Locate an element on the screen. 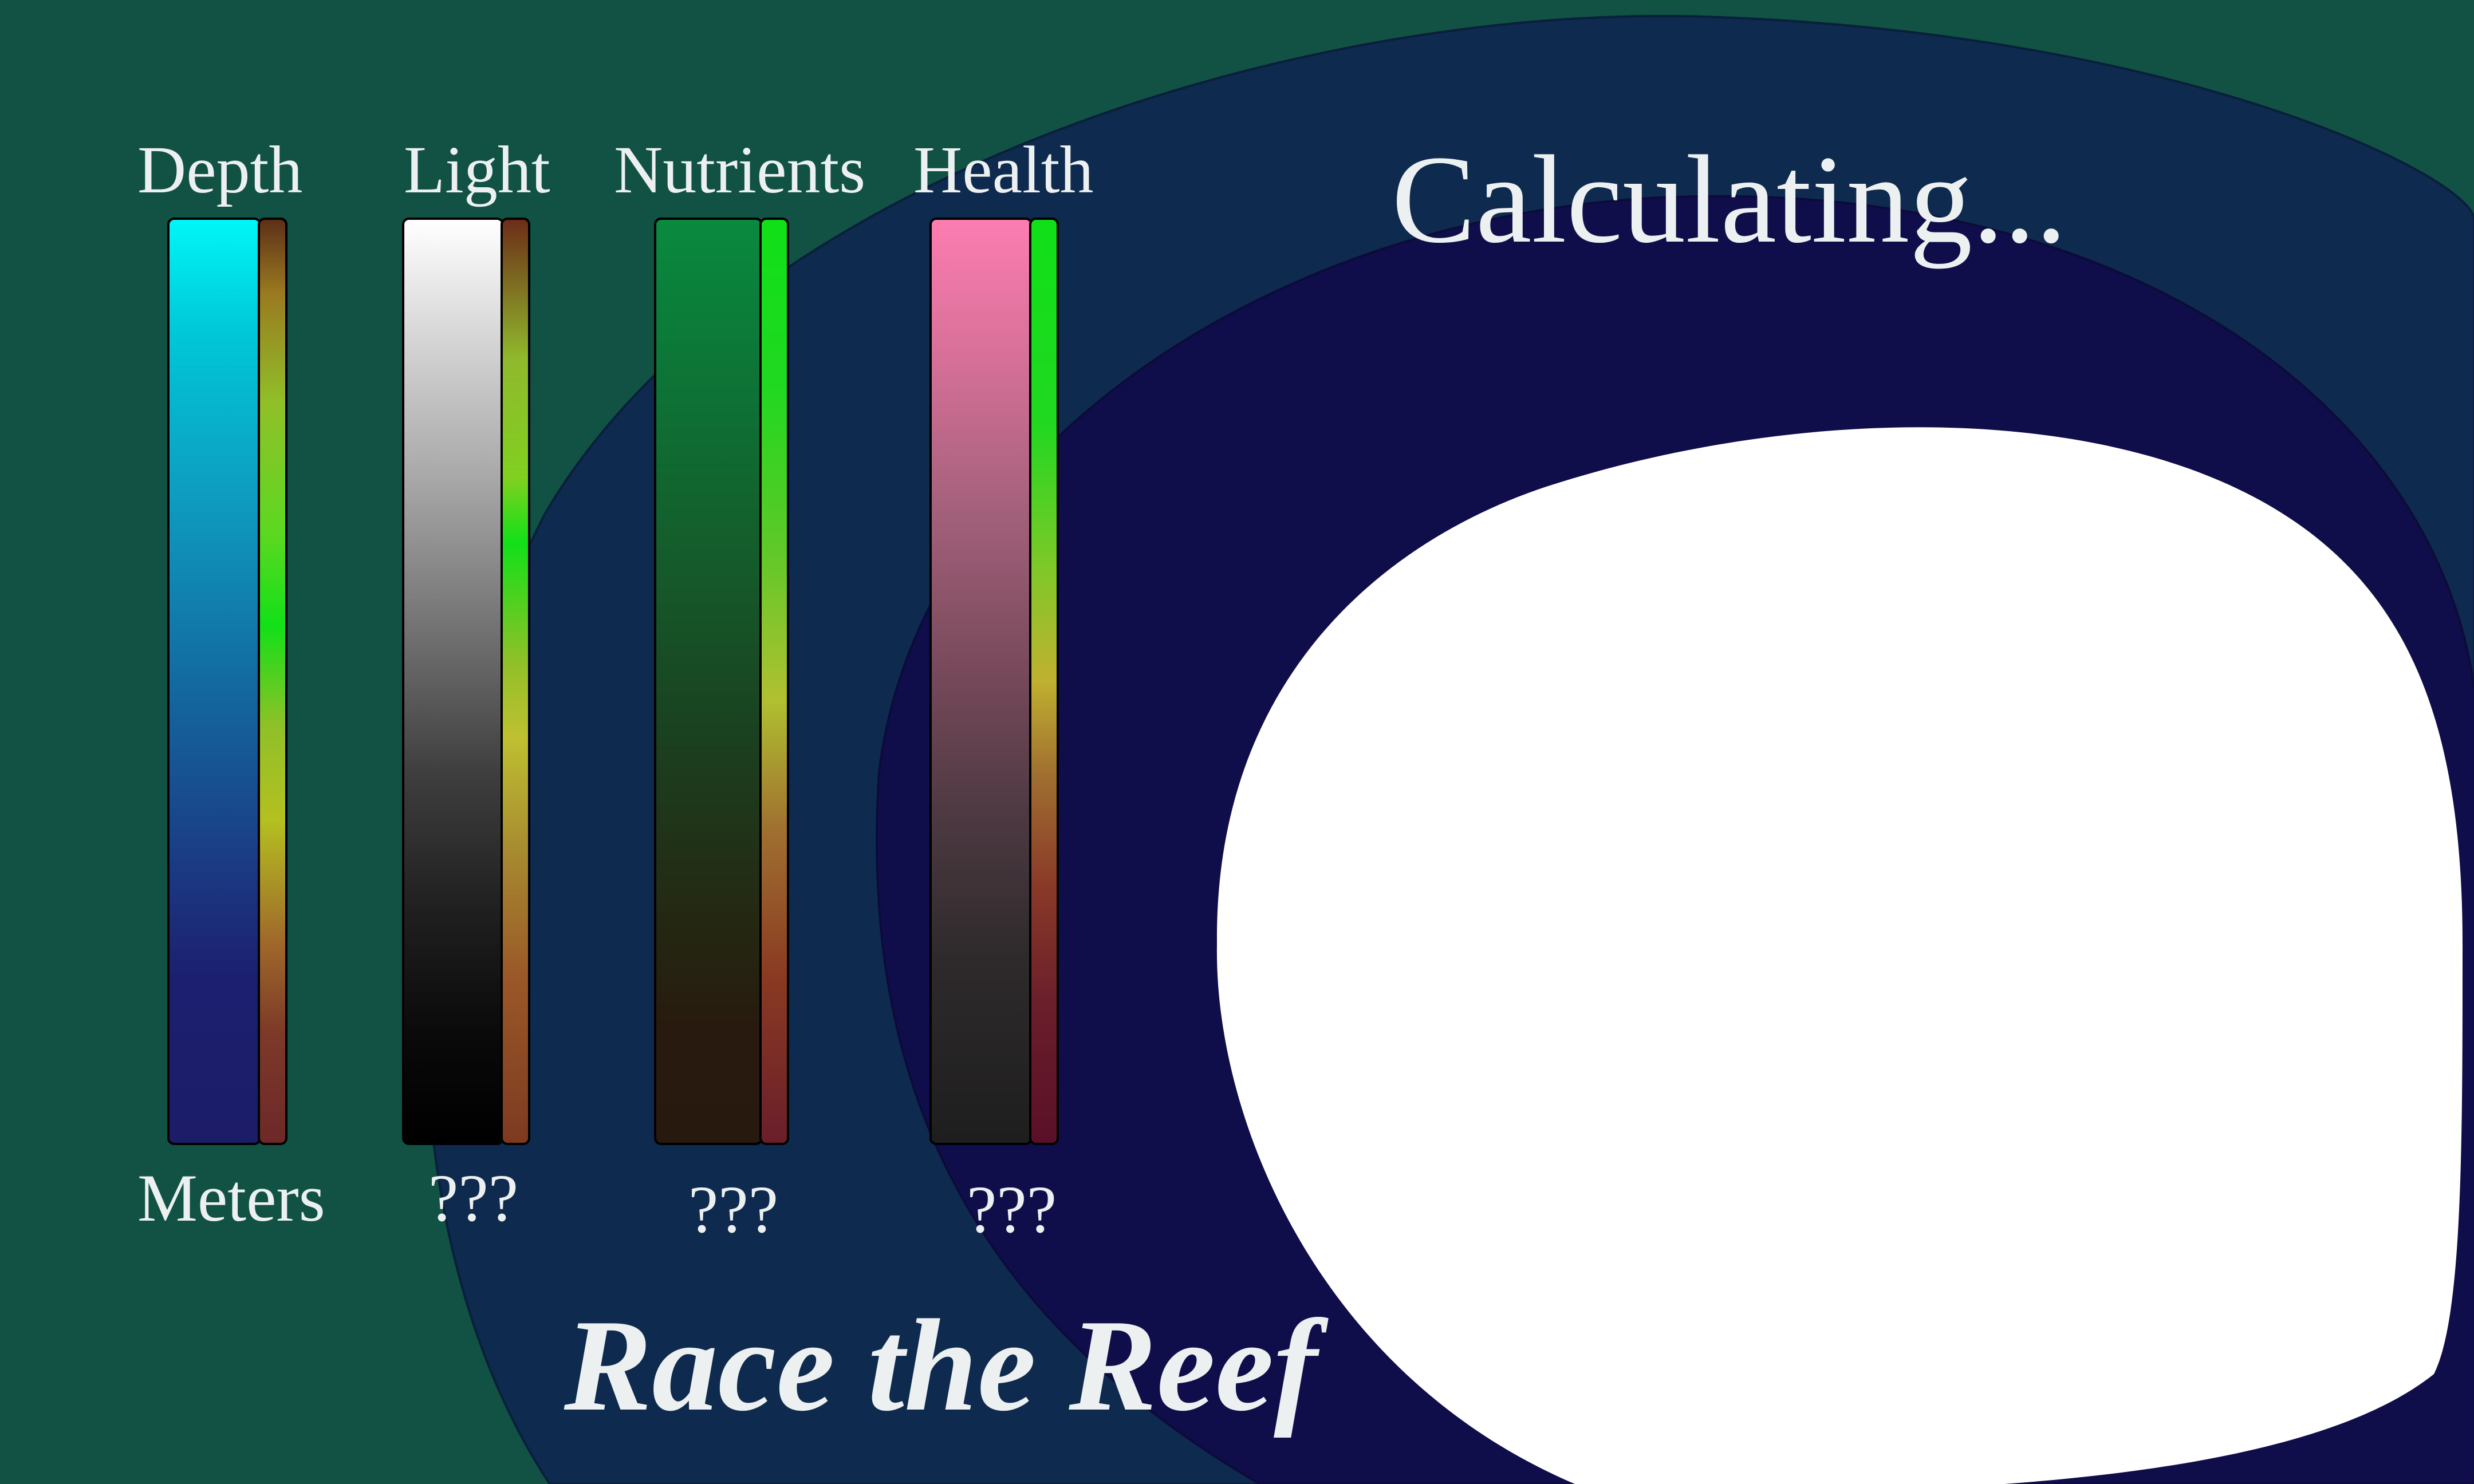 Image resolution: width=2474 pixels, height=1484 pixels. gauge-unit-depth: Meters is located at coordinates (231, 1198).